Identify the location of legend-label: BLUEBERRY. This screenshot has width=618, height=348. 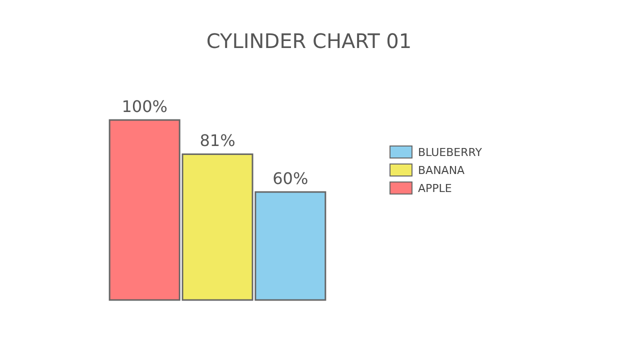
(450, 152).